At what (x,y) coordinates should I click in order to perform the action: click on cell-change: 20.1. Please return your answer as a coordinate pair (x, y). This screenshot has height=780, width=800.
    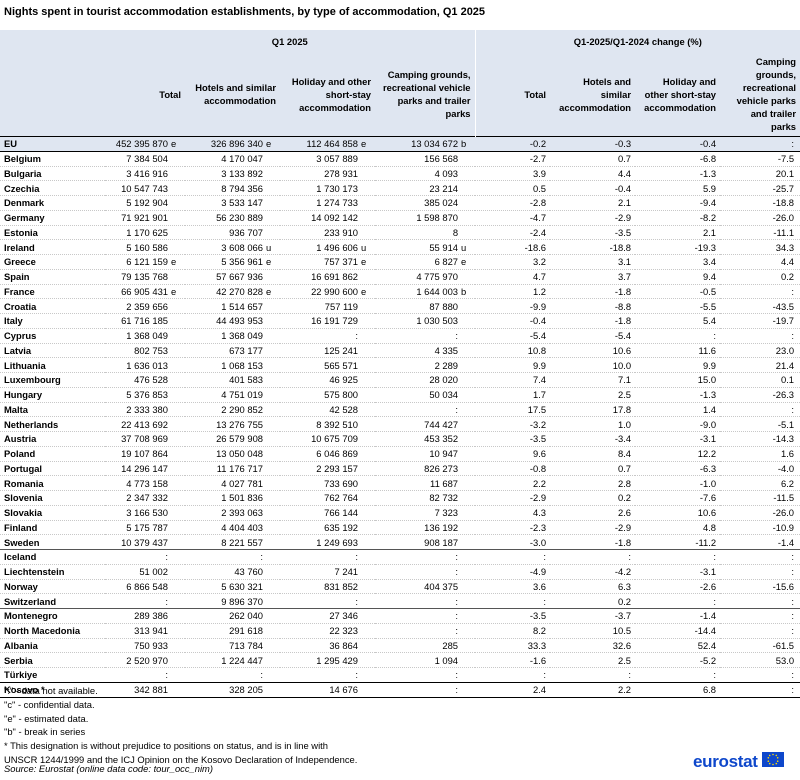
    Looking at the image, I should click on (760, 174).